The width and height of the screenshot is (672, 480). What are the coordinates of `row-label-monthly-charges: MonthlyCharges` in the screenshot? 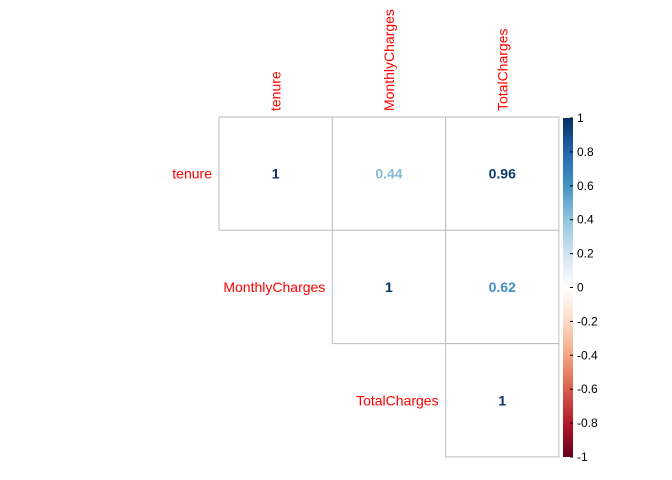 It's located at (274, 287).